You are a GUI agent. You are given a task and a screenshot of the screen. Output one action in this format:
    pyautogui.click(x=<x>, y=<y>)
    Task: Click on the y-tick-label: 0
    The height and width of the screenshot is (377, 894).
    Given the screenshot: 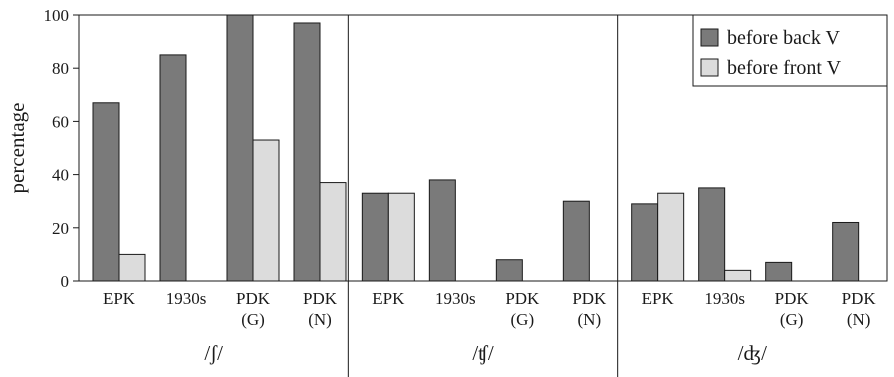 What is the action you would take?
    pyautogui.click(x=65, y=281)
    